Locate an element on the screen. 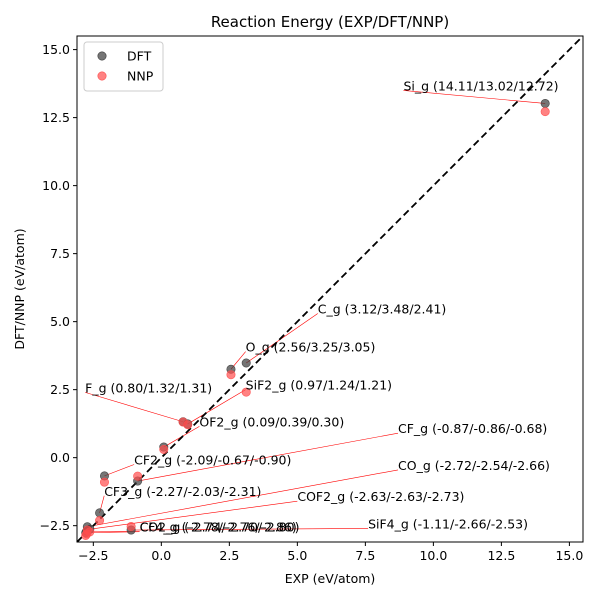 This screenshot has height=600, width=600. y-tick-label: 15.0 is located at coordinates (56, 49).